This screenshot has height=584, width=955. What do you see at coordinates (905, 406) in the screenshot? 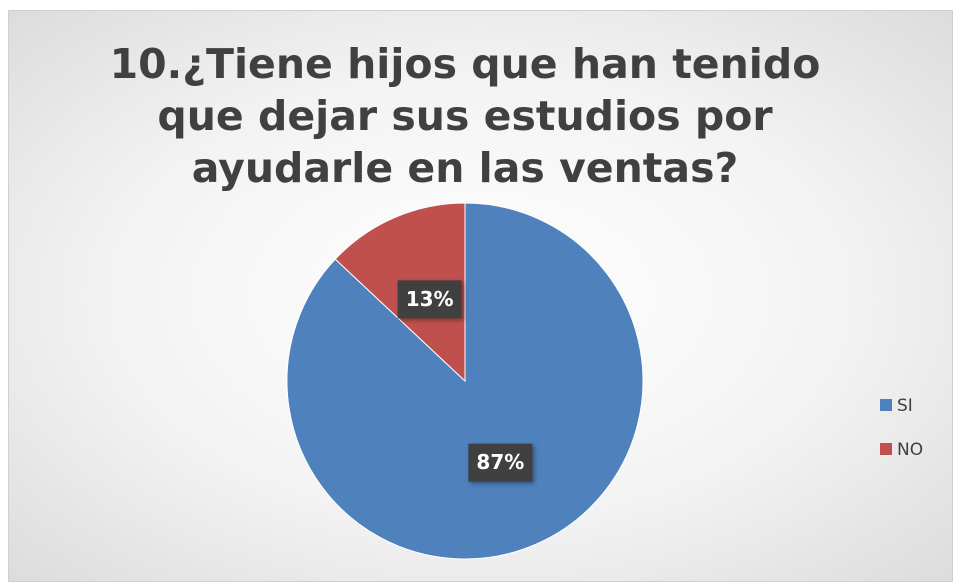
I see `legend-label: SI` at bounding box center [905, 406].